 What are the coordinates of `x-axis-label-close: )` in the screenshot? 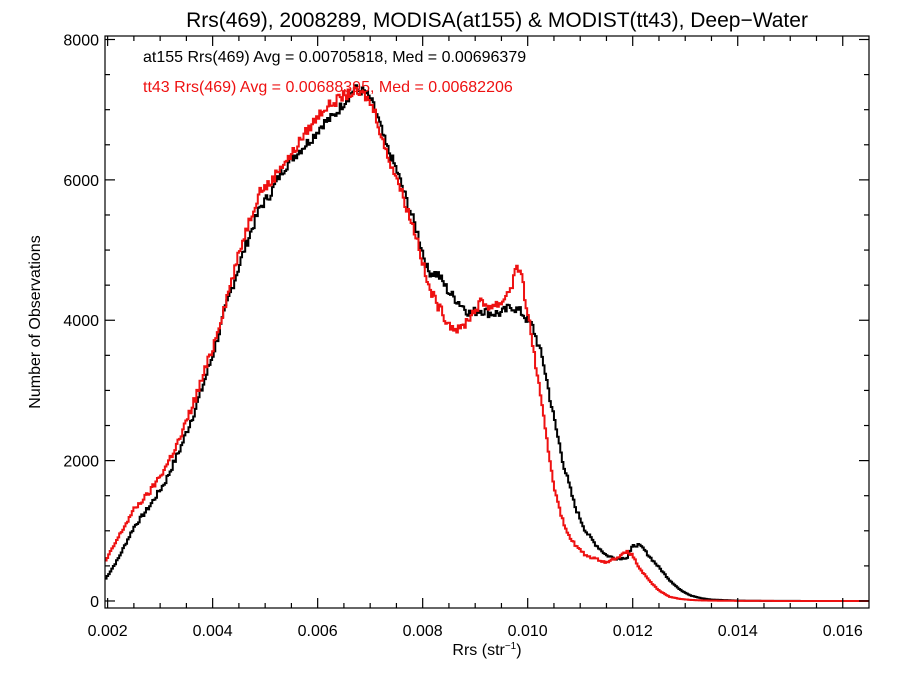 It's located at (518, 650).